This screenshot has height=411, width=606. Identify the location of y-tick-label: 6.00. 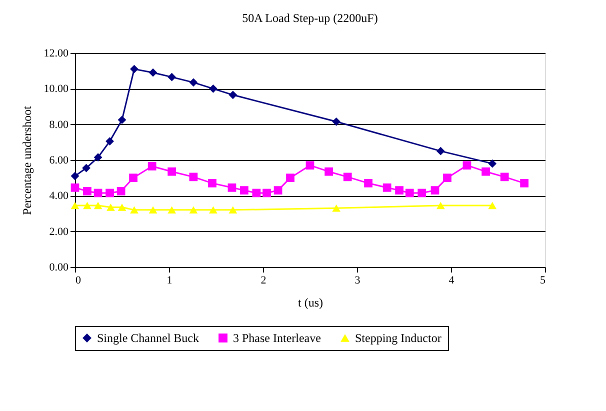
(59, 160).